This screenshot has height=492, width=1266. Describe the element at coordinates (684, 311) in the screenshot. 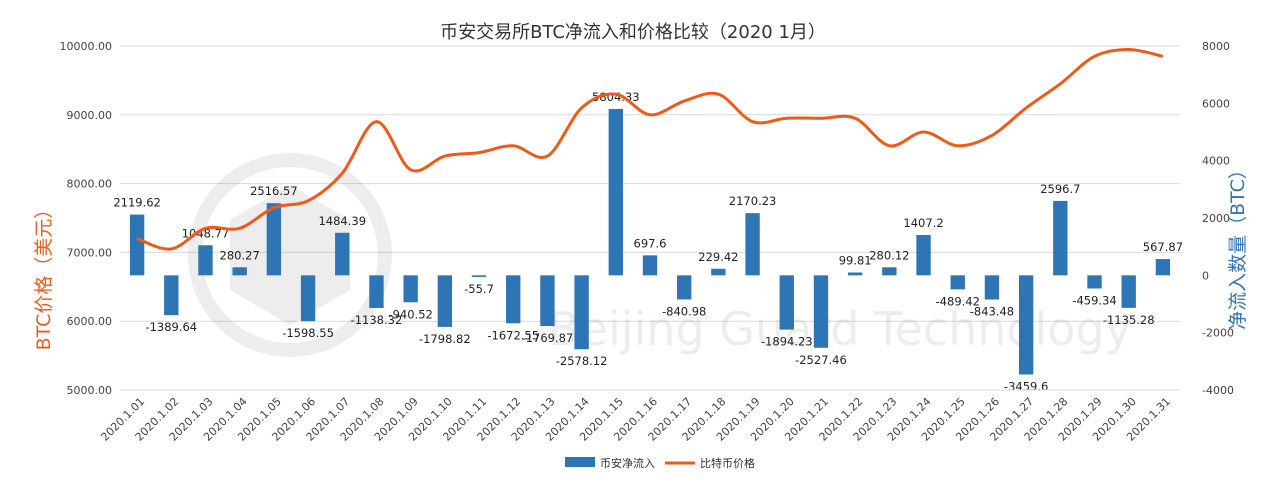

I see `bar-data-label: -840.98` at that location.